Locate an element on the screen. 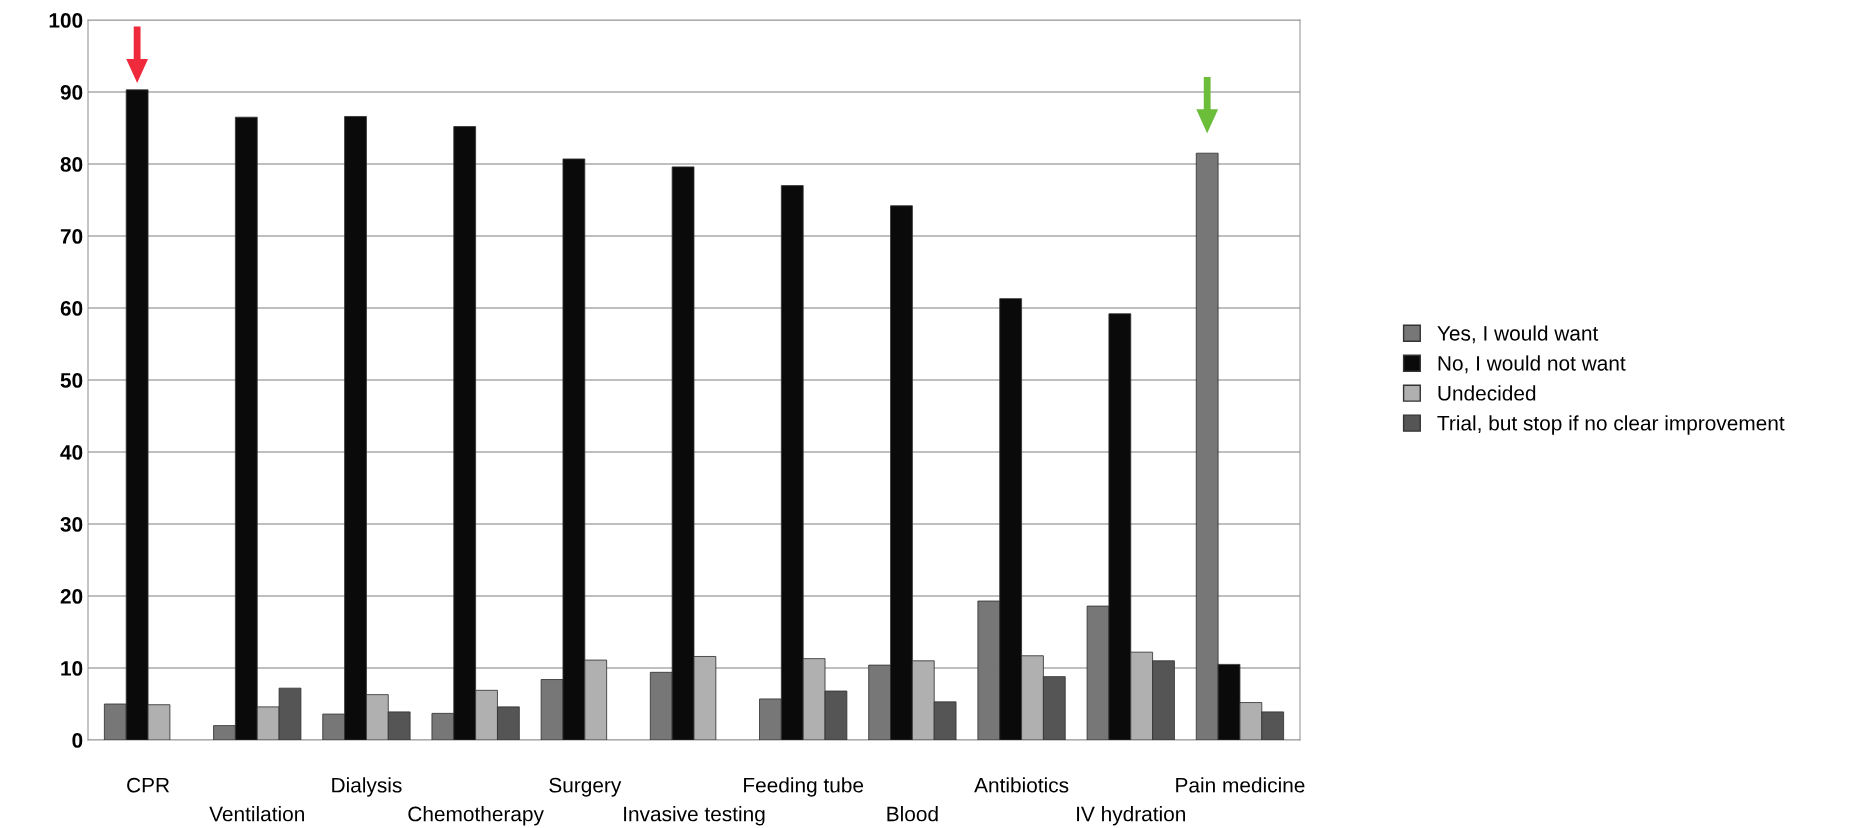  x-tick-label: IV hydration is located at coordinates (1131, 816).